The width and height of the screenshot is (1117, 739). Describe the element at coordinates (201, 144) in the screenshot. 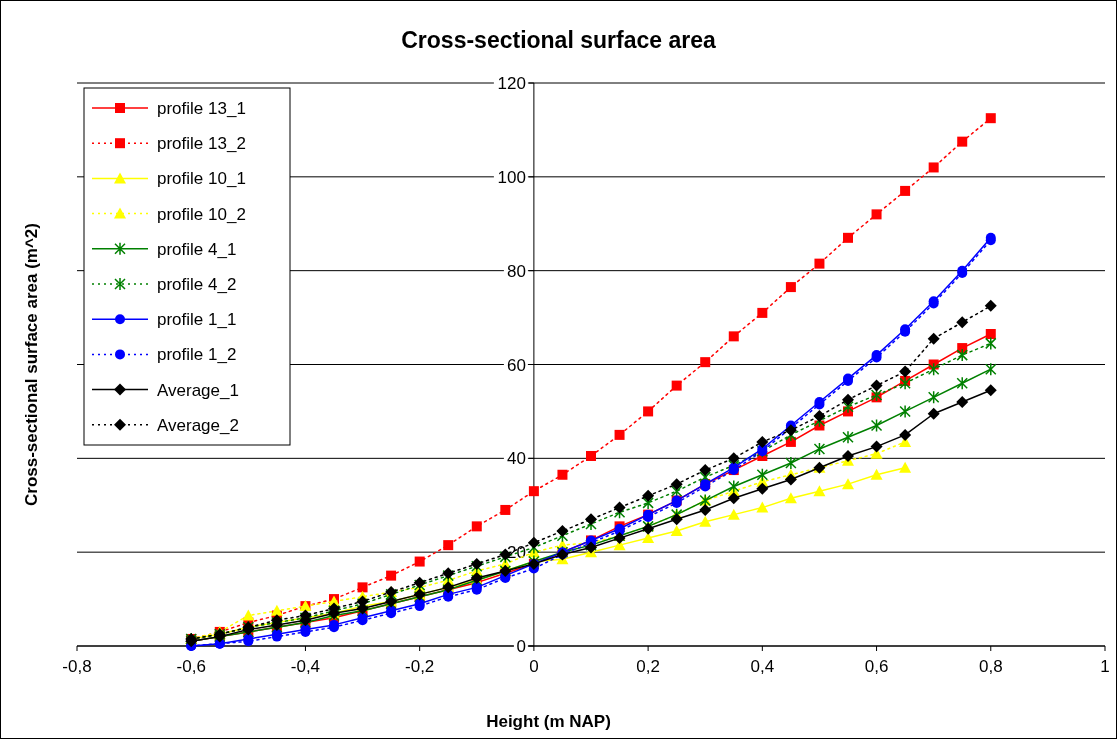

I see `legend-label: profile 13_2` at that location.